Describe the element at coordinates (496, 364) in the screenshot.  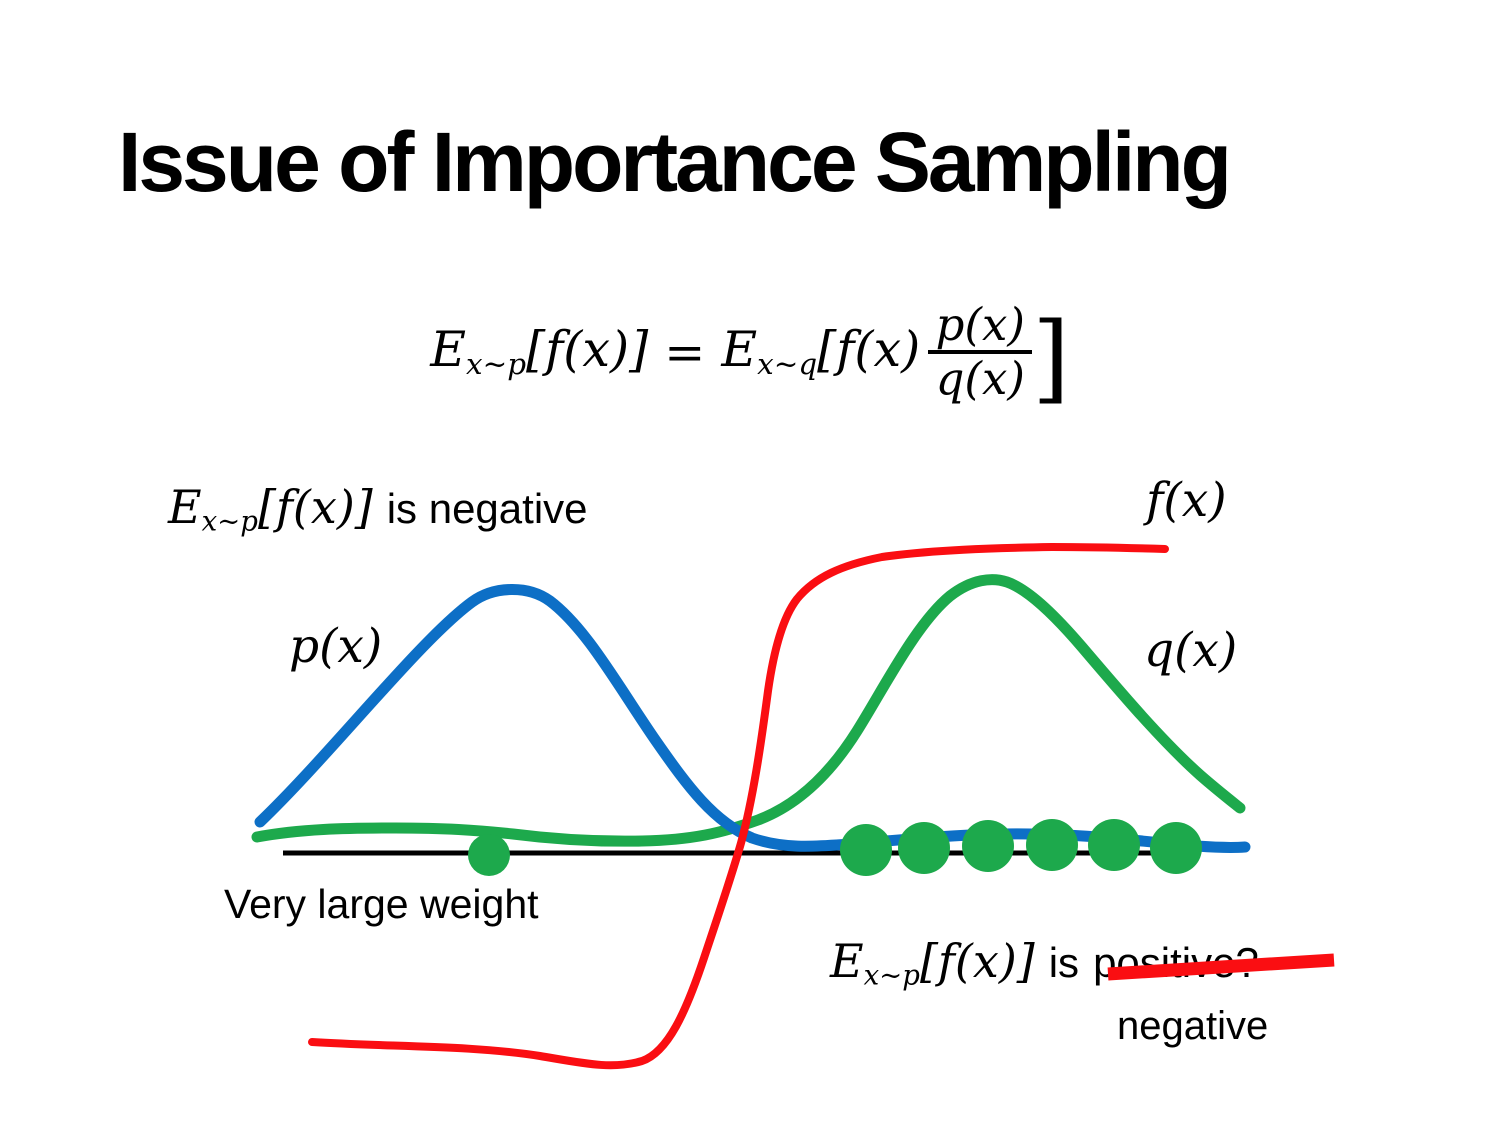
I see `formula-lhs-subscript: x∼p` at that location.